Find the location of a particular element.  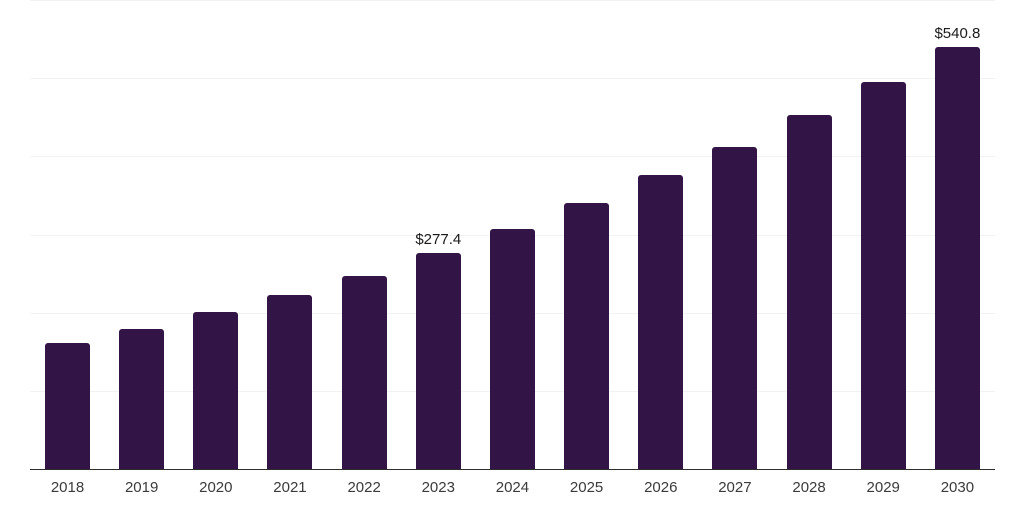

x-tick-label: 2018 is located at coordinates (67, 487).